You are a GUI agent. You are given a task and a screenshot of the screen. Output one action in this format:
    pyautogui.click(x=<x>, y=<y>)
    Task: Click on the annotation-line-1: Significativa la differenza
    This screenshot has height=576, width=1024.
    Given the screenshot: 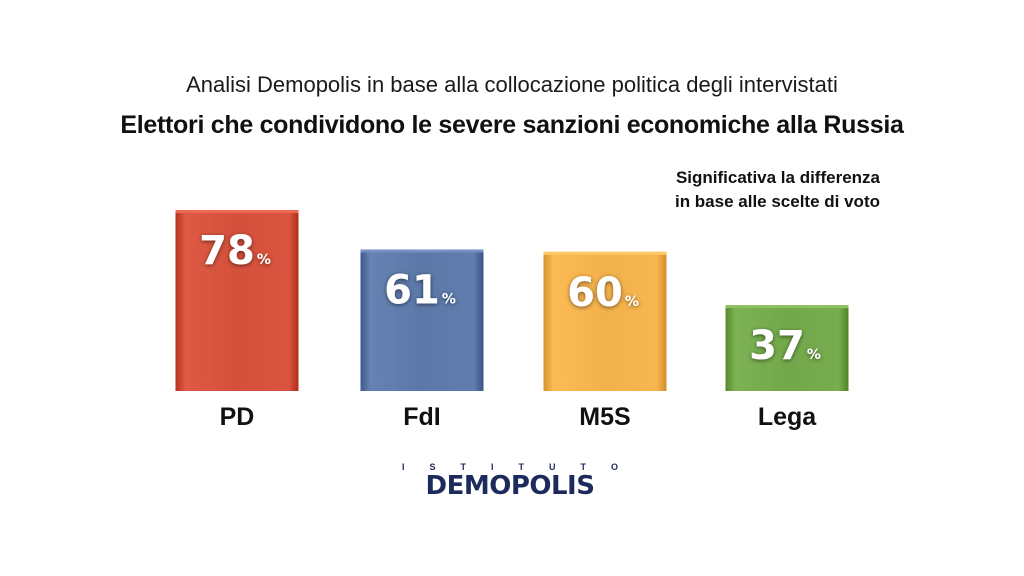 What is the action you would take?
    pyautogui.click(x=777, y=177)
    